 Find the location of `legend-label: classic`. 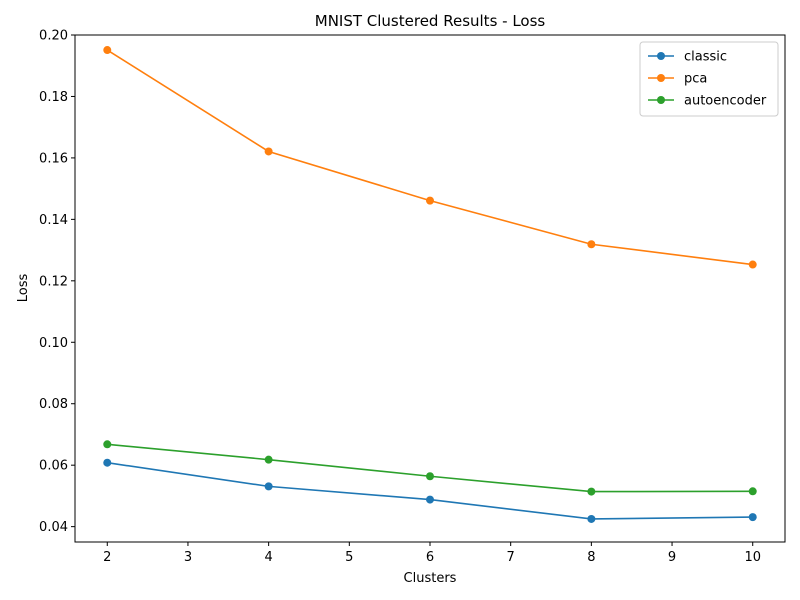

legend-label: classic is located at coordinates (705, 57).